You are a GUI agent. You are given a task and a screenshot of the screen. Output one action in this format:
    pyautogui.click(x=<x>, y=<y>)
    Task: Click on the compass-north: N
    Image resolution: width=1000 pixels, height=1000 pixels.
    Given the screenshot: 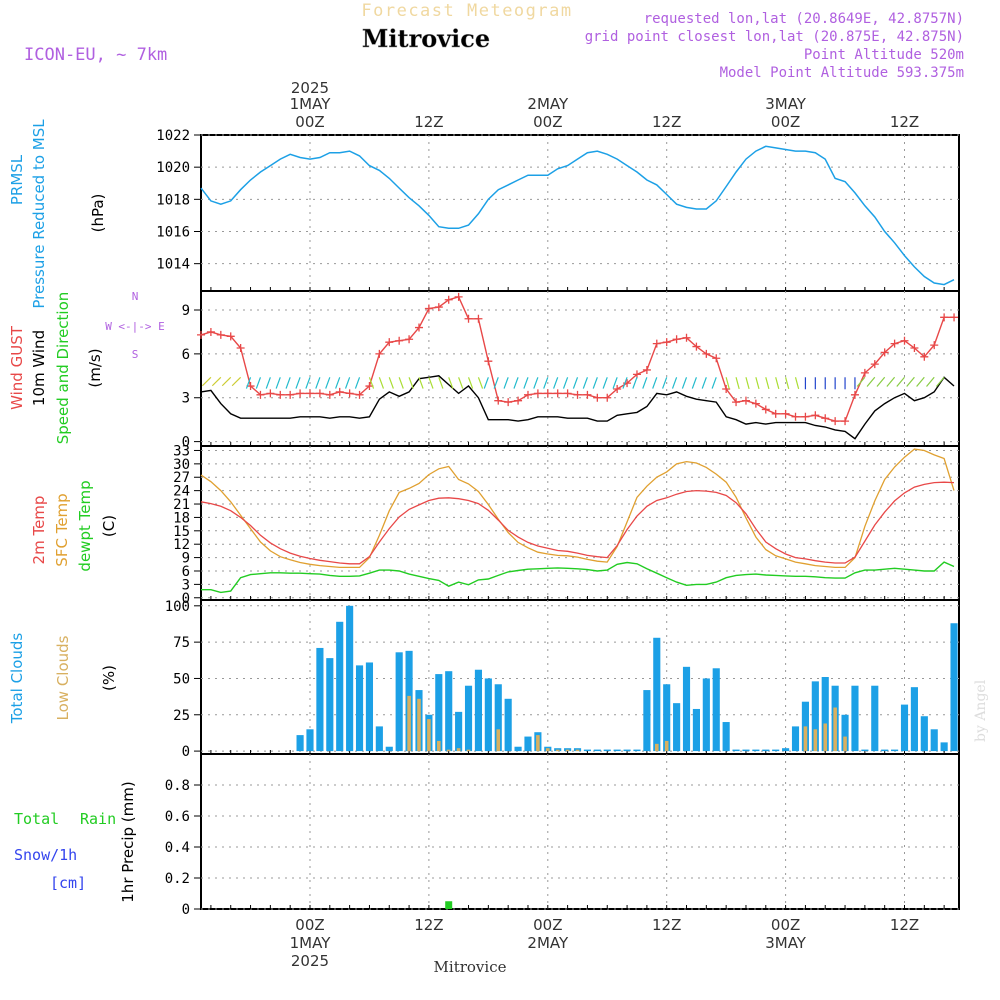 What is the action you would take?
    pyautogui.click(x=135, y=296)
    